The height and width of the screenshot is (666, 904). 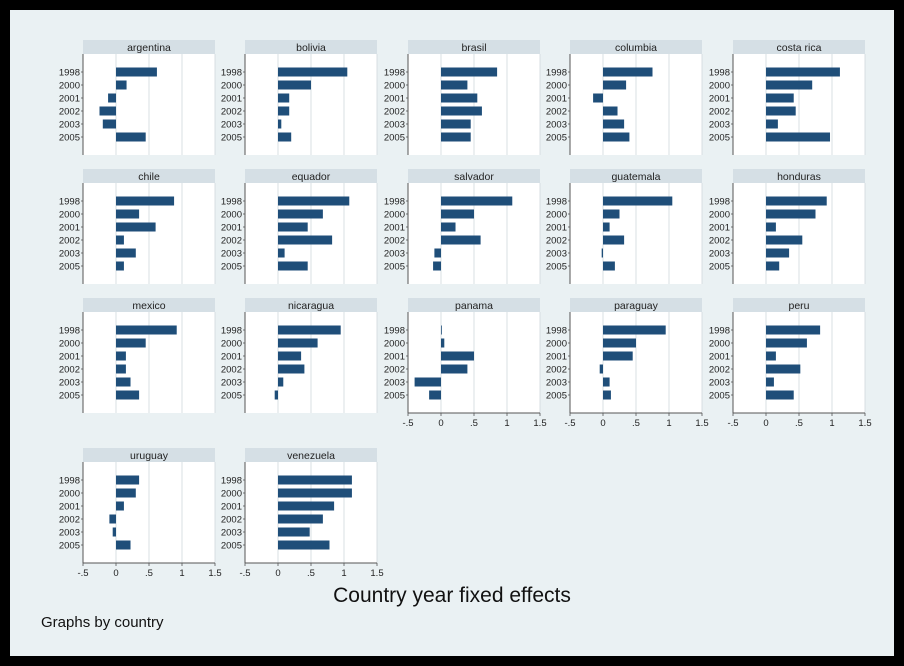 I want to click on panel-salvador: salvador 1998 2000 2001 2002 2003 2005, so click(x=462, y=226).